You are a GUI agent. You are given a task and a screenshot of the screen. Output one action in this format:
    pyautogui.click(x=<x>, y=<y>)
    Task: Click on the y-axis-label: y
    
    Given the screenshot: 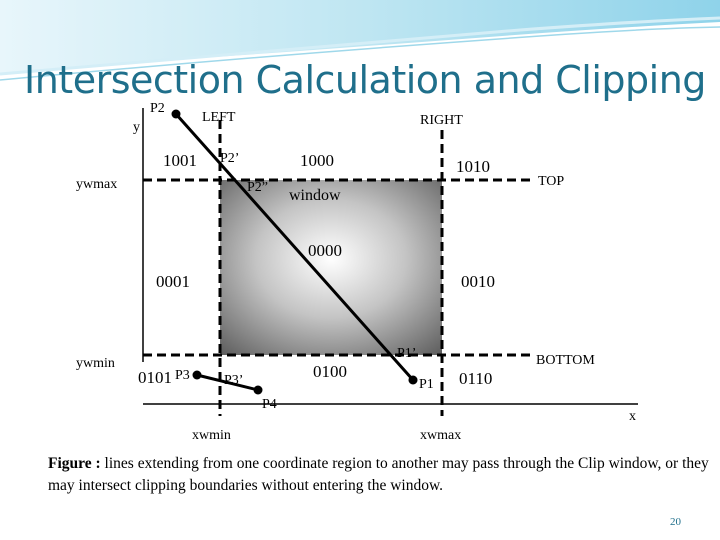 What is the action you would take?
    pyautogui.click(x=136, y=127)
    